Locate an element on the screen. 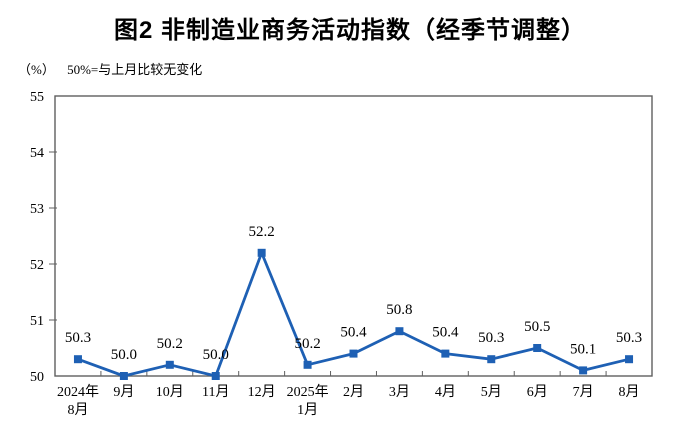 The height and width of the screenshot is (434, 700). reference-note: 50%=与上月比较无变化 is located at coordinates (135, 69).